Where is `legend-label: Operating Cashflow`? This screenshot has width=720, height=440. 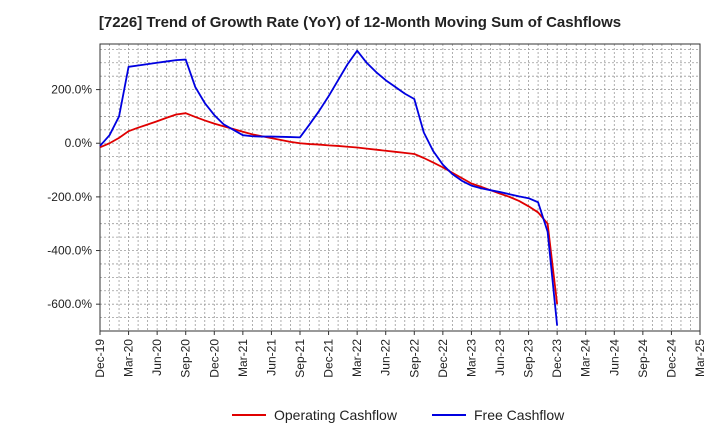 legend-label: Operating Cashflow is located at coordinates (336, 415).